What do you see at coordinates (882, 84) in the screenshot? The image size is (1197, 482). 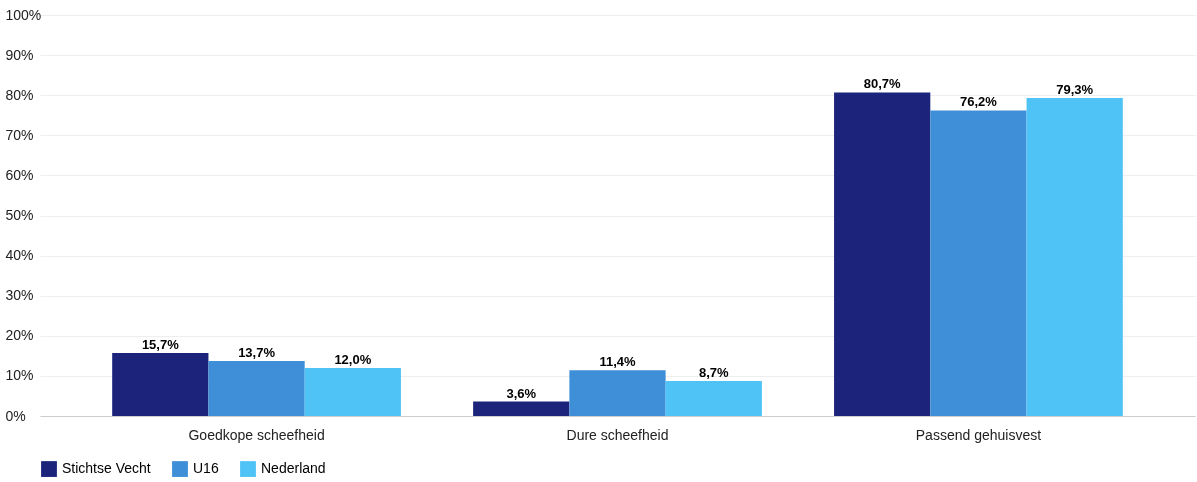 I see `data-label: 80,7%` at bounding box center [882, 84].